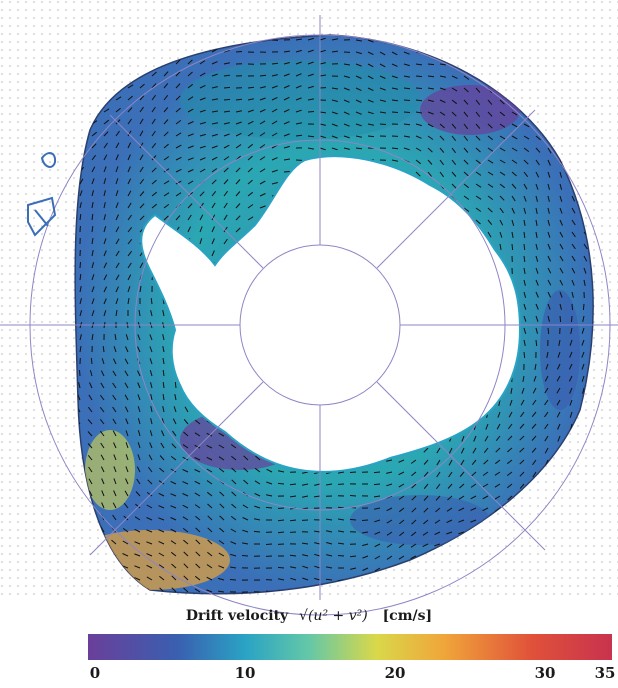 This screenshot has width=618, height=688. Describe the element at coordinates (545, 673) in the screenshot. I see `colorbar-tick-30: 30` at that location.